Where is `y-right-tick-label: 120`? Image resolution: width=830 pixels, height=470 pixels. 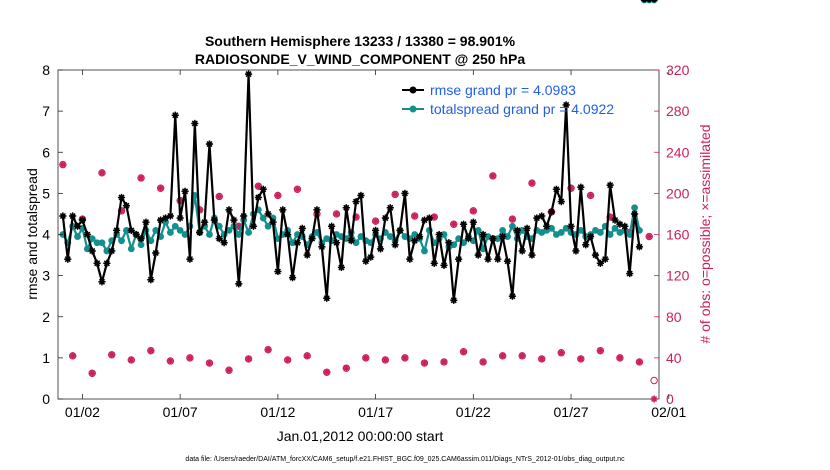 y-right-tick-label: 120 is located at coordinates (678, 276).